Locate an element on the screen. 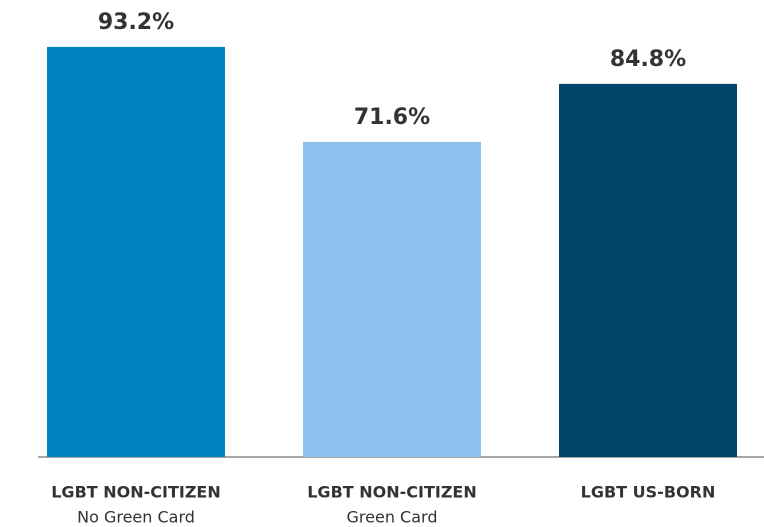  value-label: 93.2% is located at coordinates (136, 22).